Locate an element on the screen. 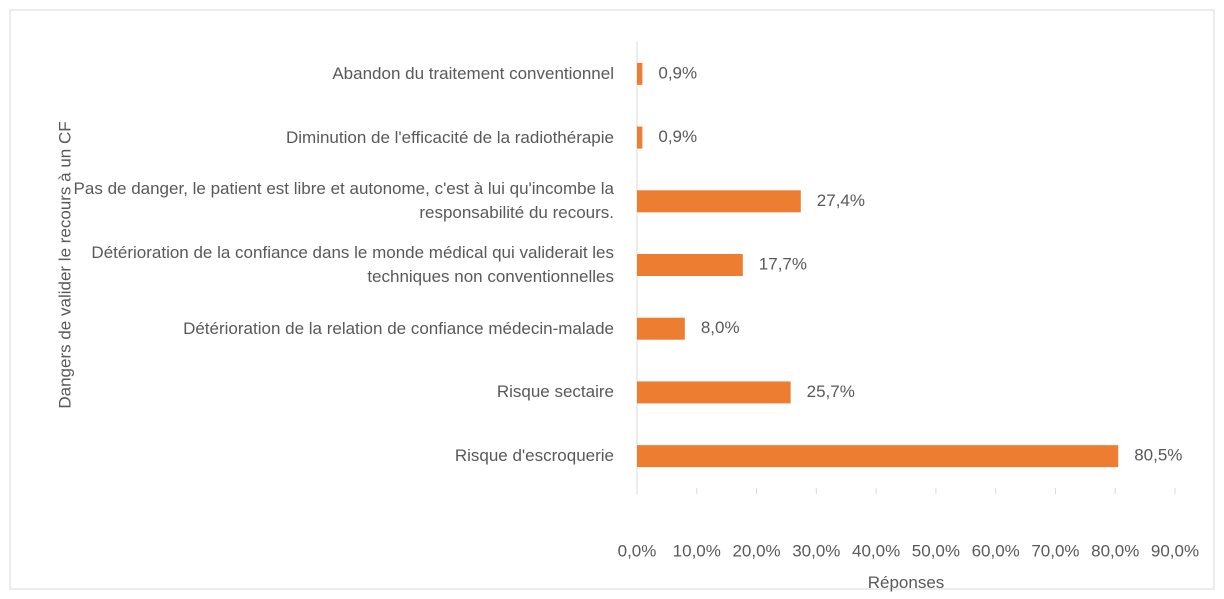 Image resolution: width=1224 pixels, height=599 pixels. x-tick-label: 40,0% is located at coordinates (876, 550).